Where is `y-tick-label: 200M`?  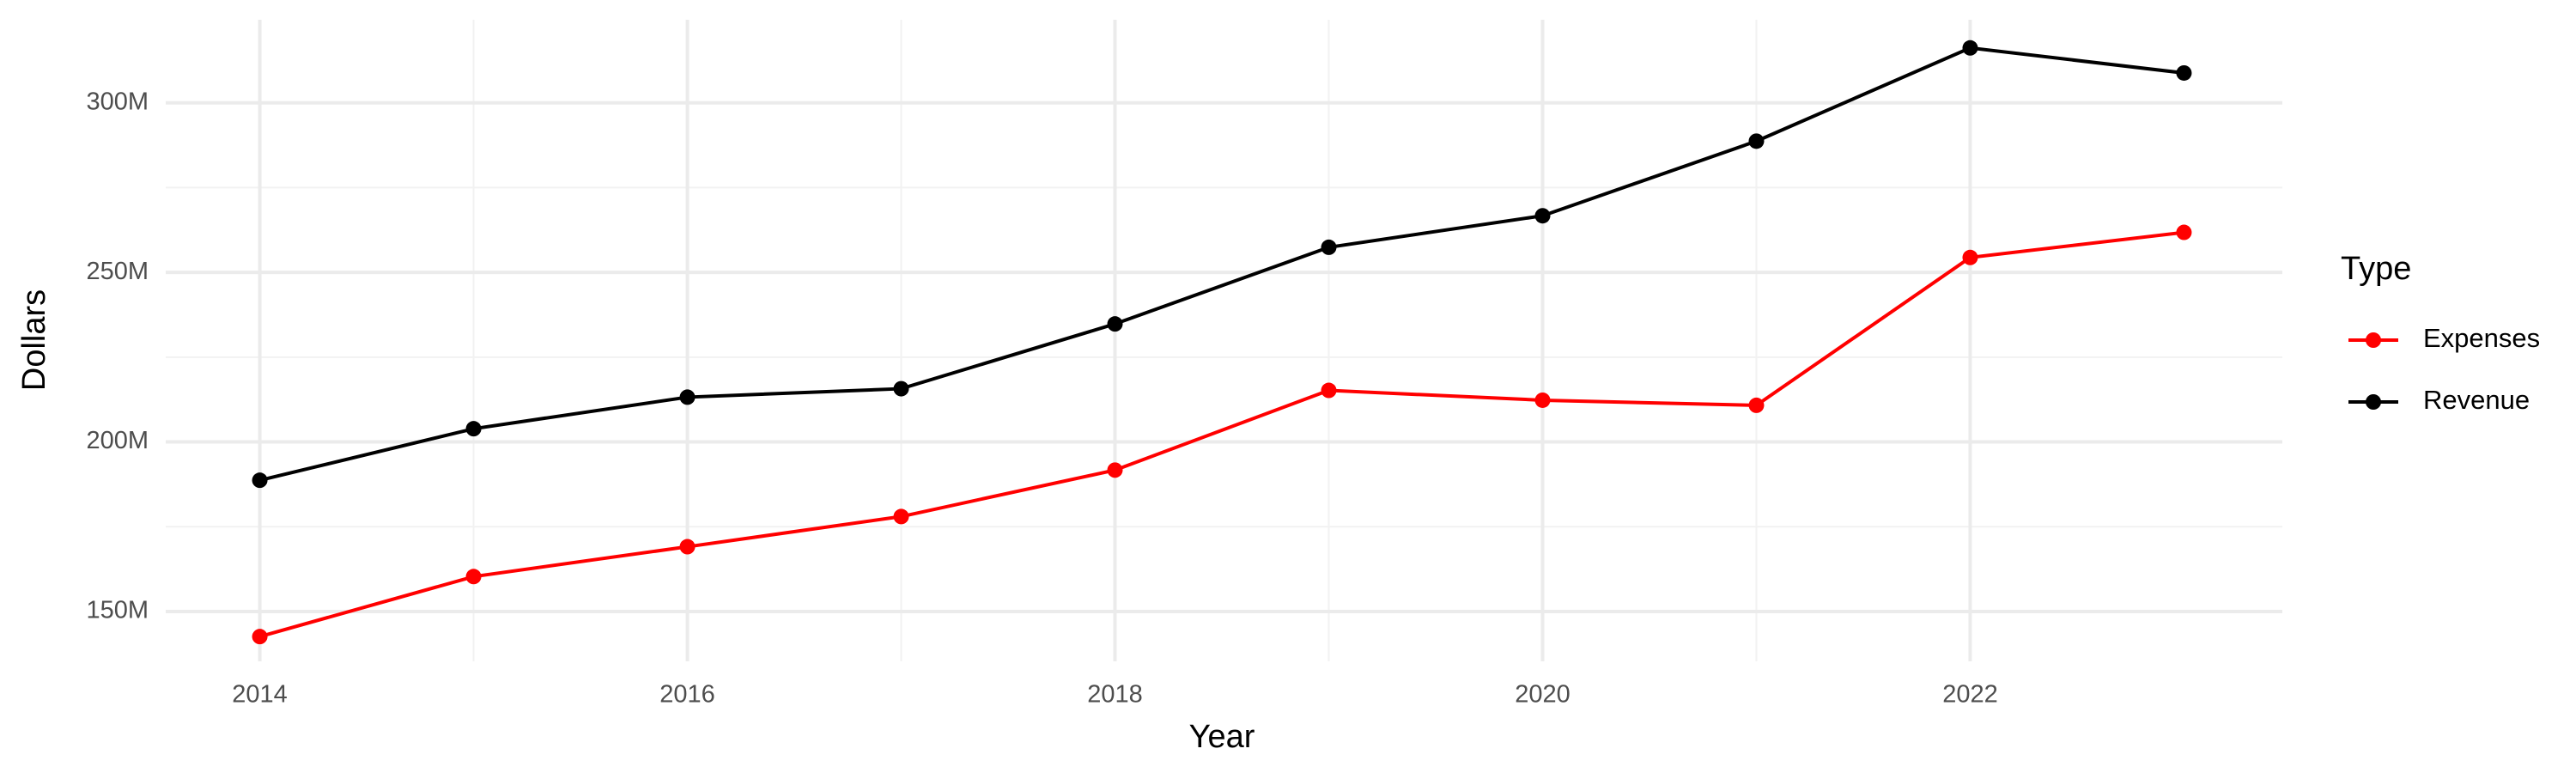
y-tick-label: 200M is located at coordinates (117, 441).